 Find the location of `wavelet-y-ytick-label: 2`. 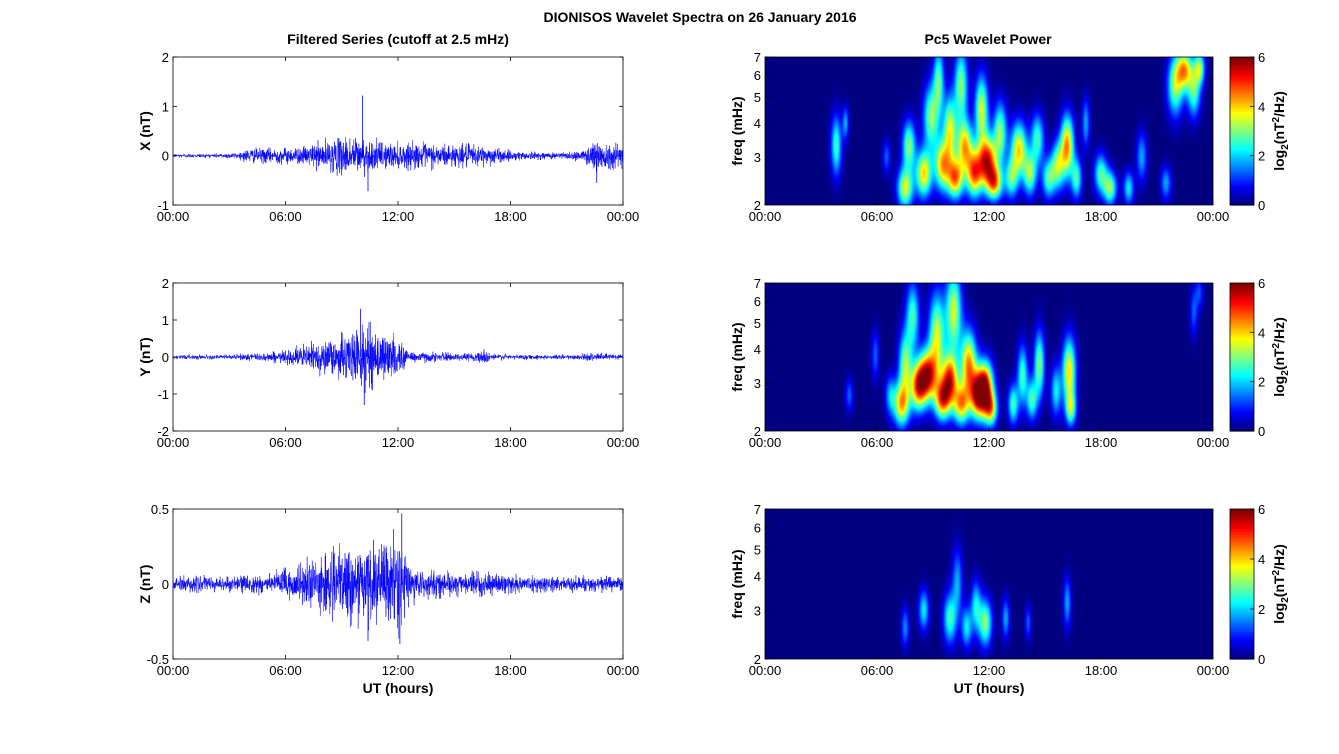

wavelet-y-ytick-label: 2 is located at coordinates (757, 431).